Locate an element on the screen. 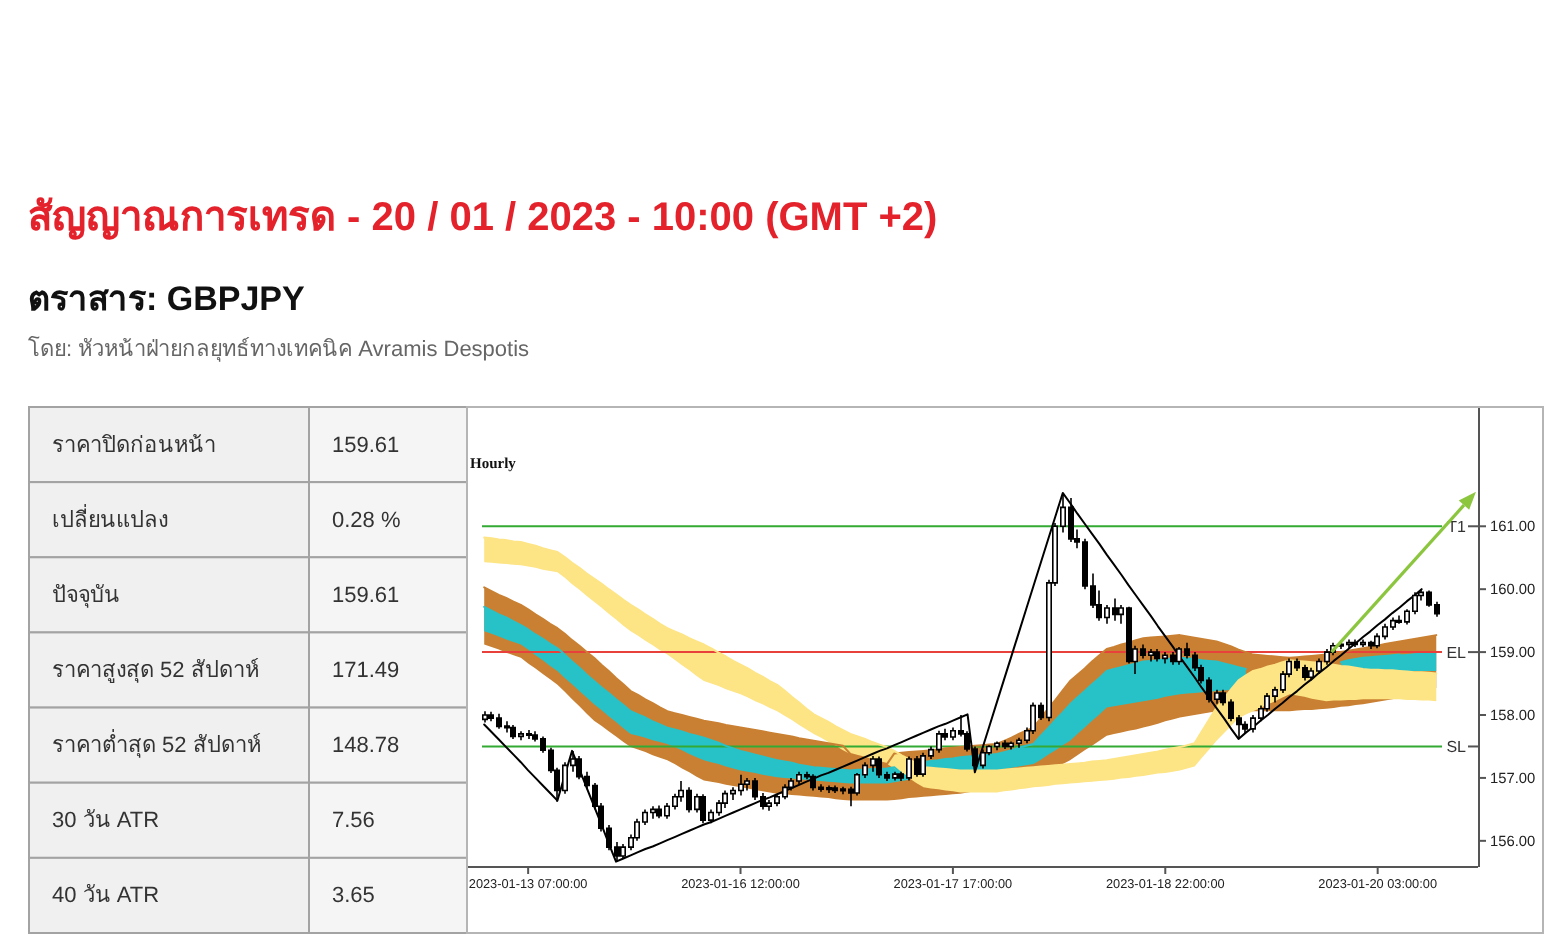 This screenshot has width=1566, height=952. text: 148.78 is located at coordinates (366, 746).